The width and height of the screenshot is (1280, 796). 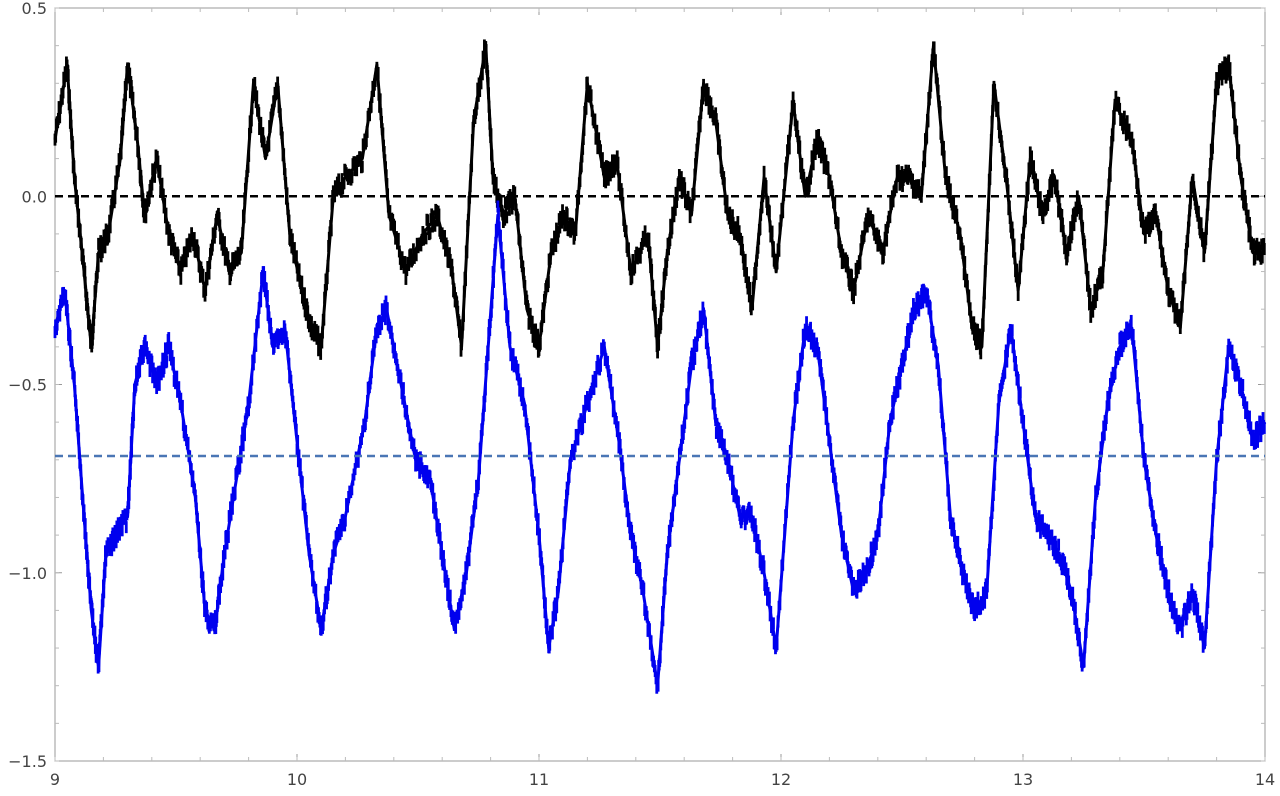 I want to click on y-tick-label: −1.5, so click(x=27, y=761).